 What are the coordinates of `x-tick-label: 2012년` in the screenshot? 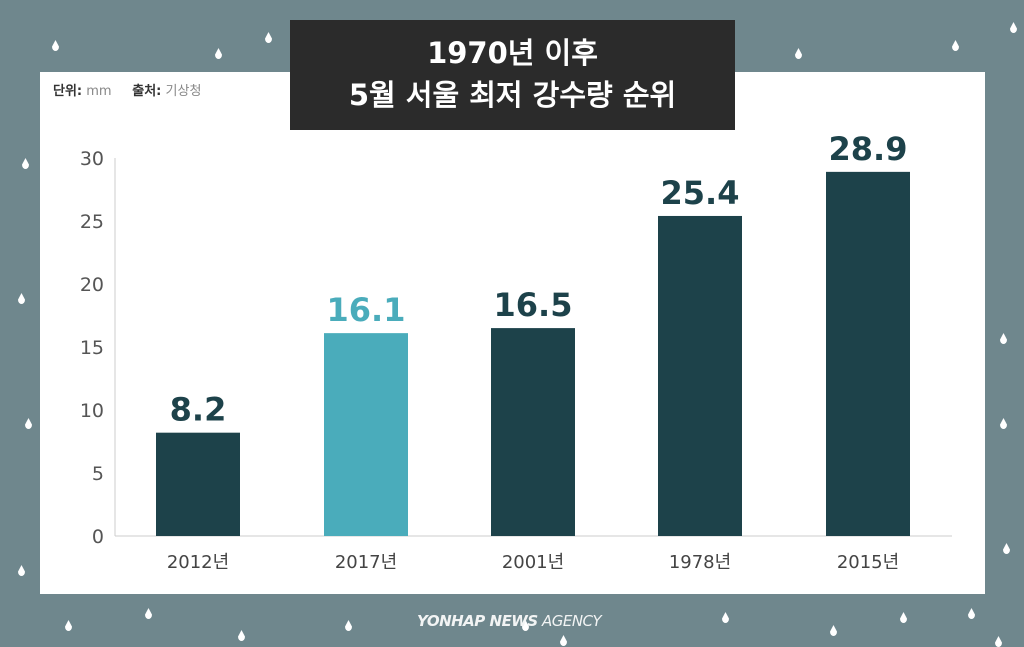 It's located at (198, 562).